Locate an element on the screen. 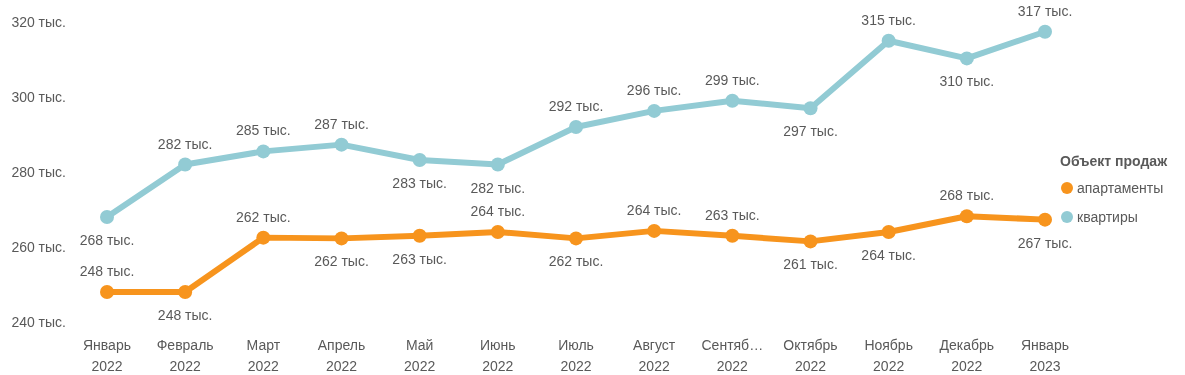 This screenshot has height=375, width=1185. x-tick-label: Октябрь 2022 is located at coordinates (810, 355).